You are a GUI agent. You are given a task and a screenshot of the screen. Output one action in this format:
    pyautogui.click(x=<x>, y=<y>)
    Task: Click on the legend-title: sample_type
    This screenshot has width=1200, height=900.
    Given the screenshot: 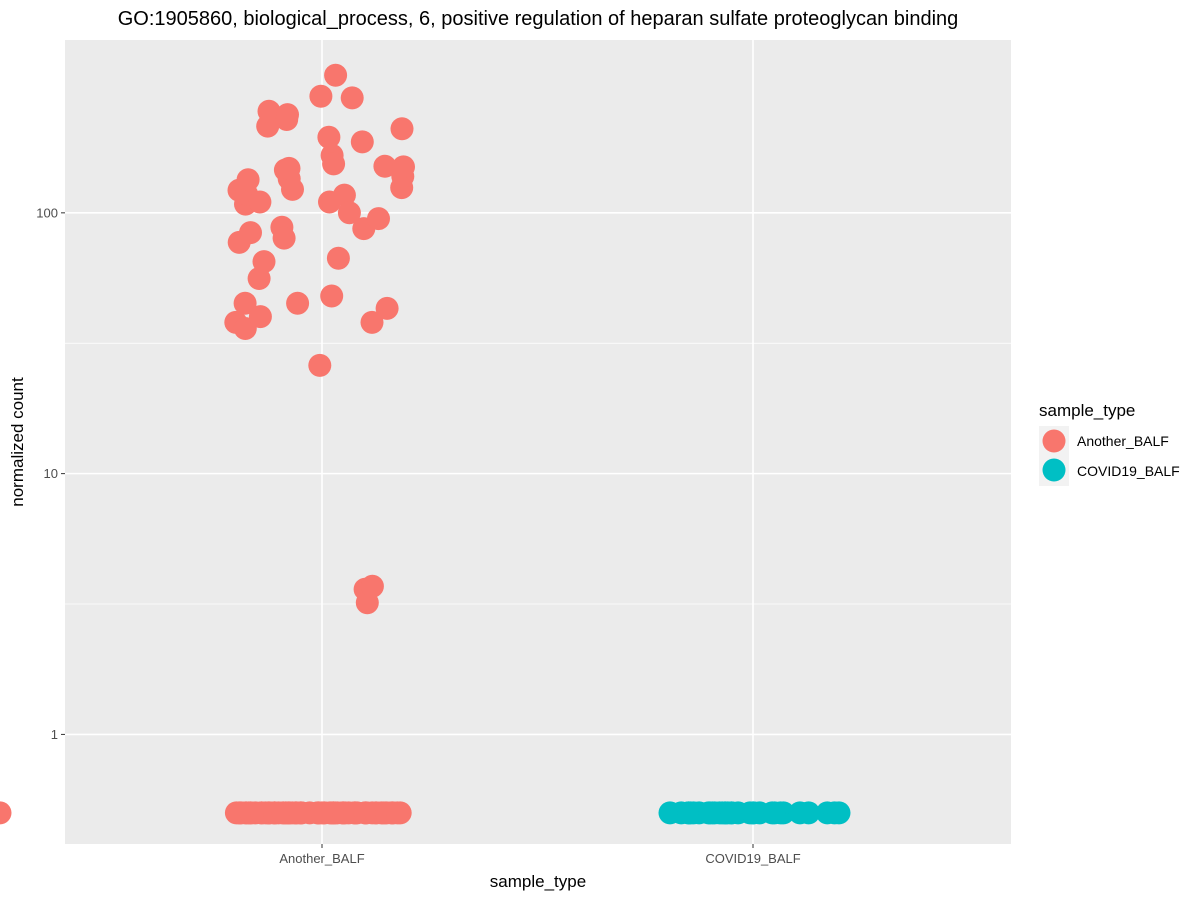 What is the action you would take?
    pyautogui.click(x=1087, y=410)
    